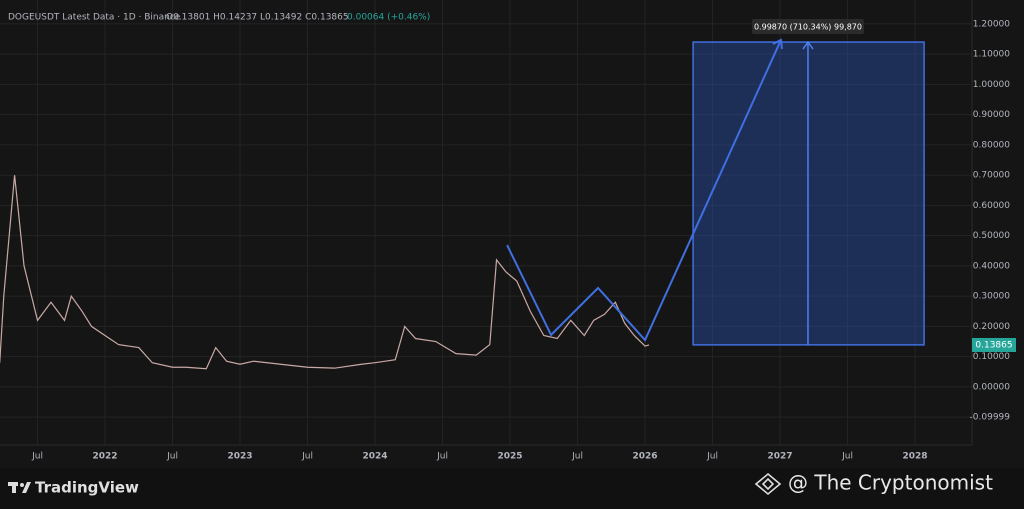 The image size is (1024, 509). What do you see at coordinates (890, 483) in the screenshot?
I see `footer-credit: @ The Cryptonomist` at bounding box center [890, 483].